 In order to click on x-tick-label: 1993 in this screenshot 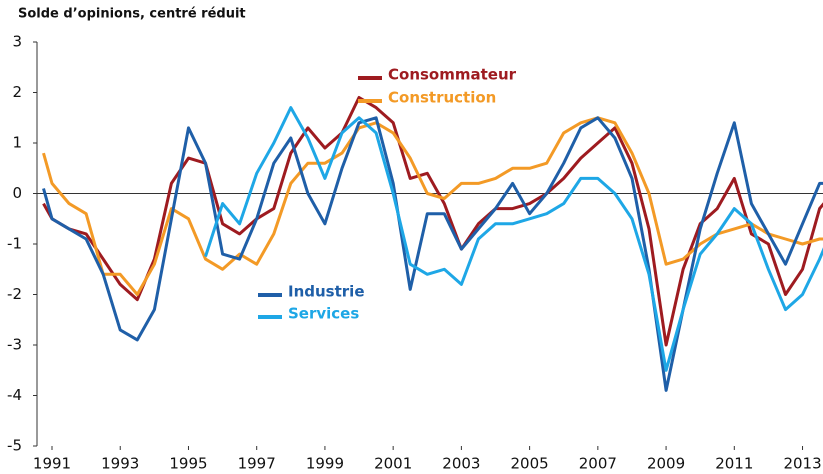, I will do `click(120, 464)`.